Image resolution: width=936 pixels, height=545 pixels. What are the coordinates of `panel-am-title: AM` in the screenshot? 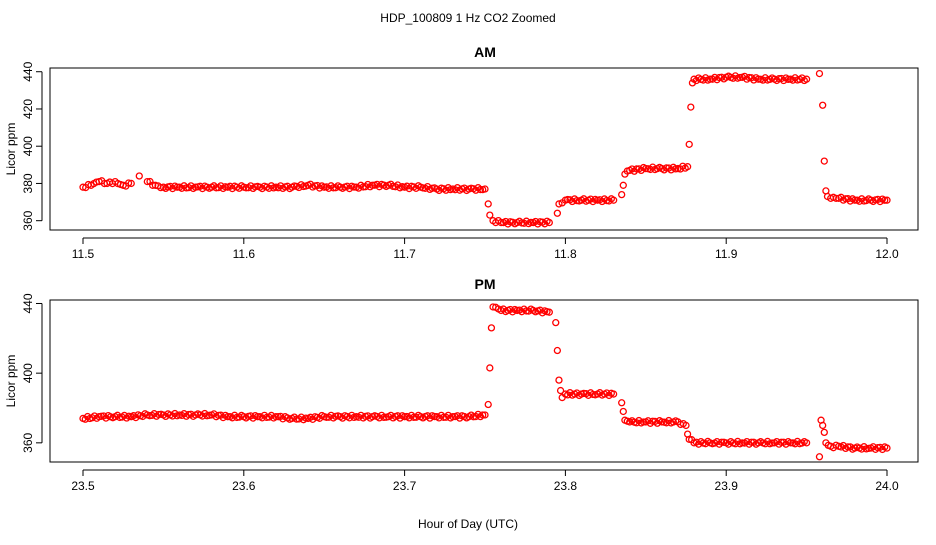 It's located at (485, 52).